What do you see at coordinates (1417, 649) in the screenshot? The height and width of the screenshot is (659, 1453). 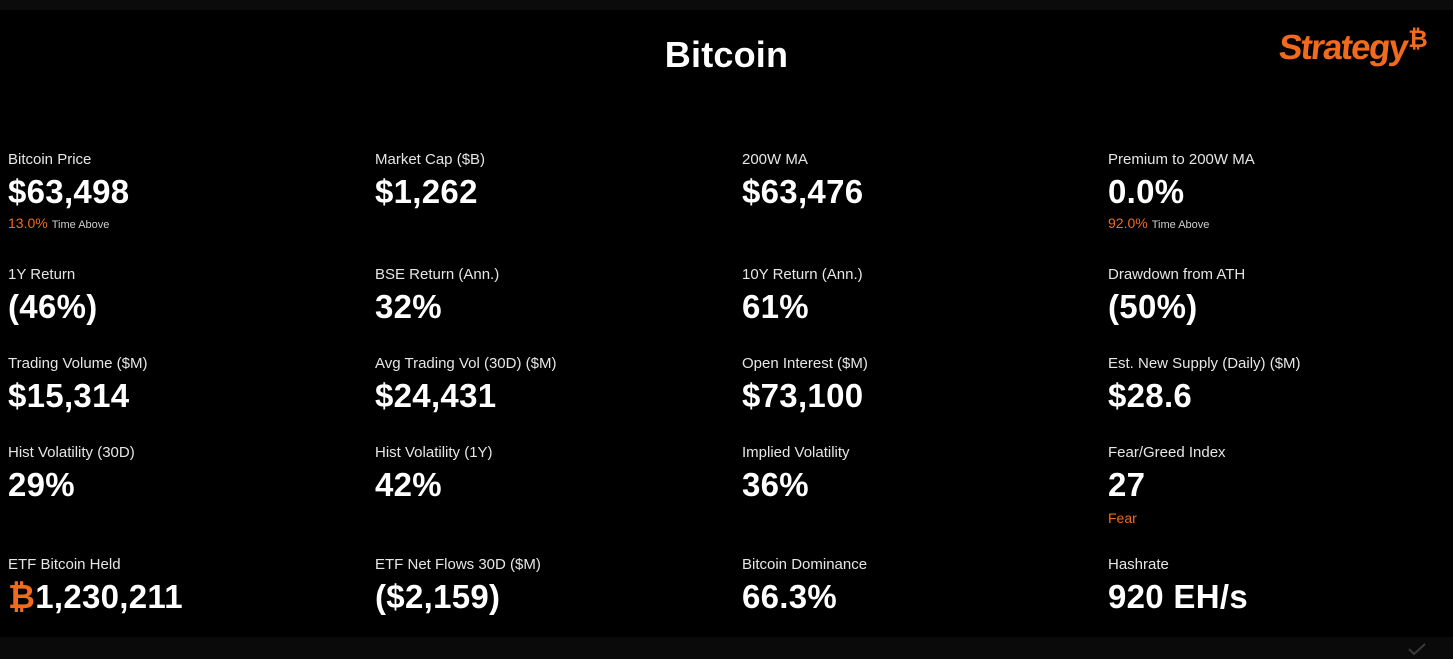 I see `checkmark-icon` at bounding box center [1417, 649].